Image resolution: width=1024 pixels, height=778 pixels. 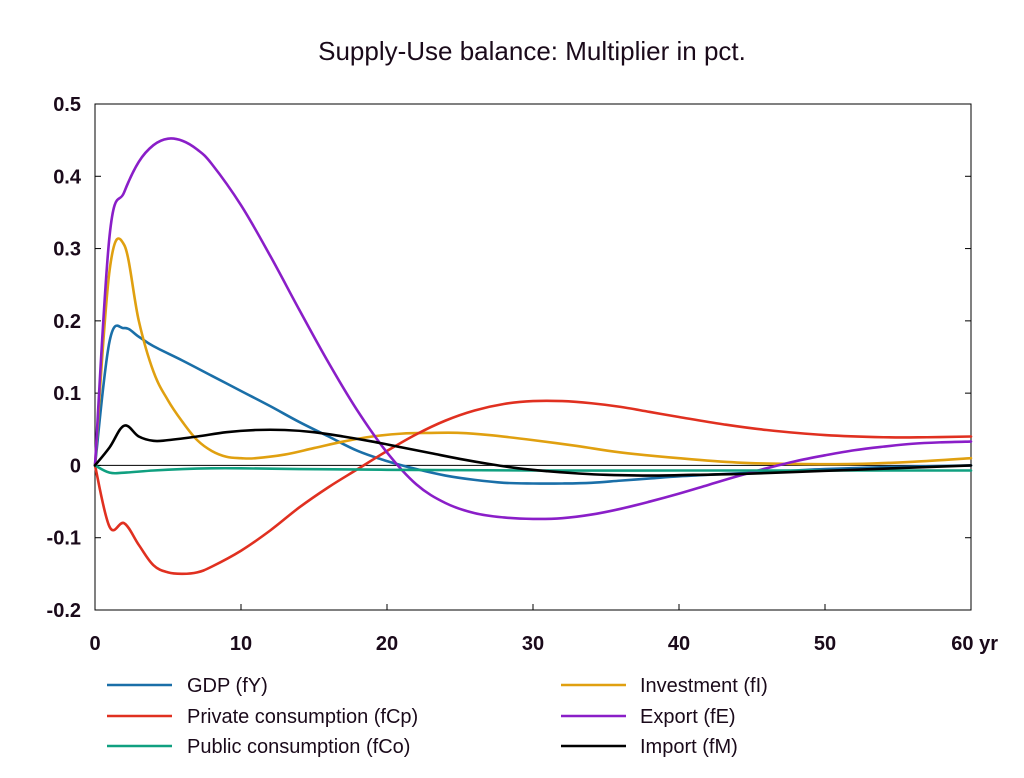 I want to click on legend-label-private-consumption: Private consumption (fCp), so click(x=302, y=717).